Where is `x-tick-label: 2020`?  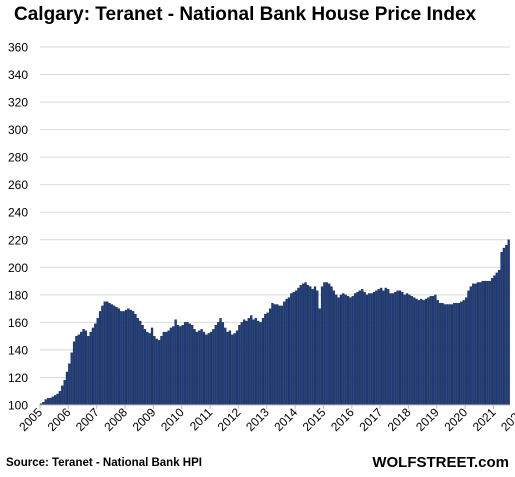 x-tick-label: 2020 is located at coordinates (455, 419).